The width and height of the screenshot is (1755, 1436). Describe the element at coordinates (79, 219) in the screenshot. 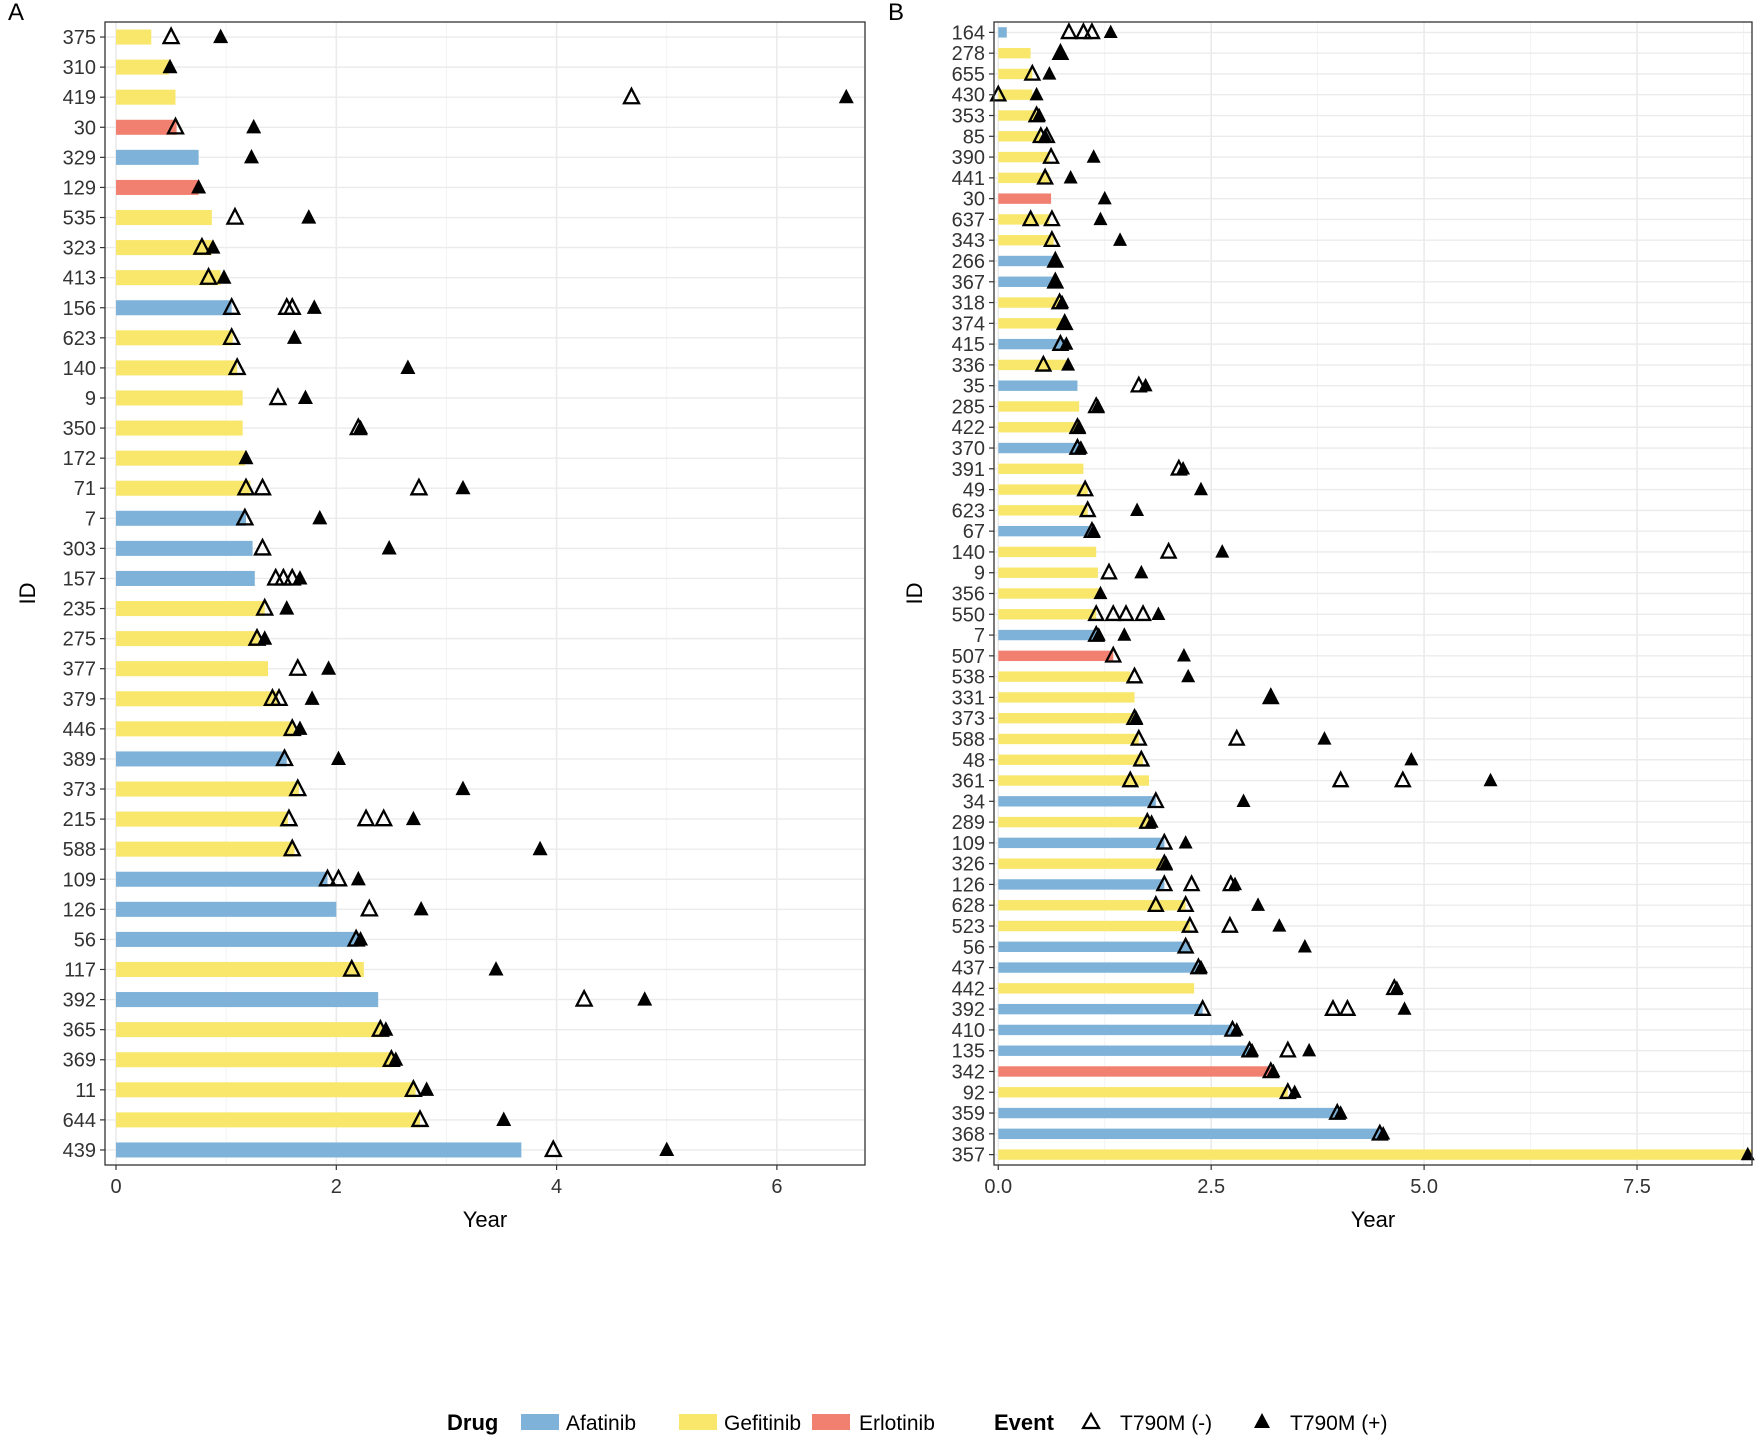

I see `y-tick-label: 535` at that location.